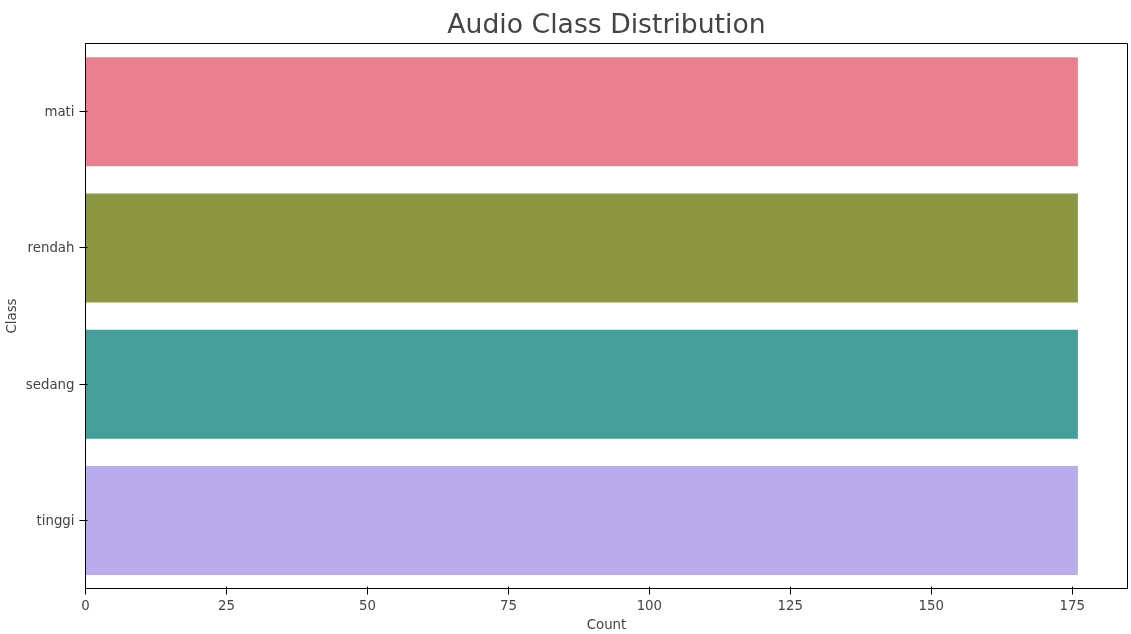 The height and width of the screenshot is (634, 1131). Describe the element at coordinates (931, 605) in the screenshot. I see `x-tick-label: 150` at that location.